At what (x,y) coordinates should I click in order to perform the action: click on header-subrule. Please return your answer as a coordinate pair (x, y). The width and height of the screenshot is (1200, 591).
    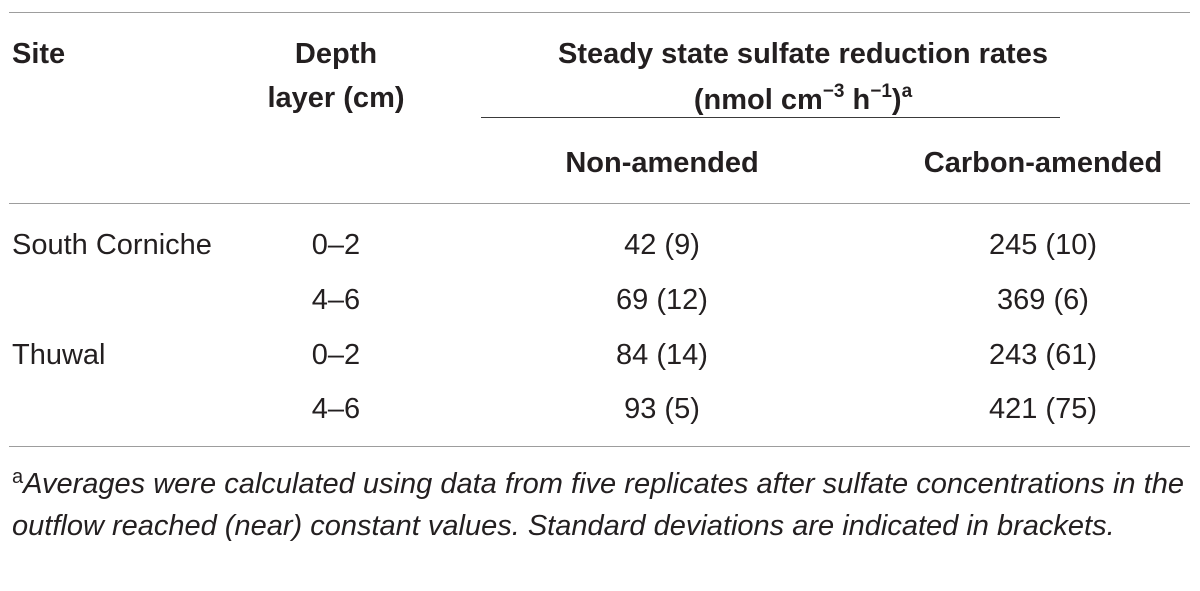
    Looking at the image, I should click on (770, 117).